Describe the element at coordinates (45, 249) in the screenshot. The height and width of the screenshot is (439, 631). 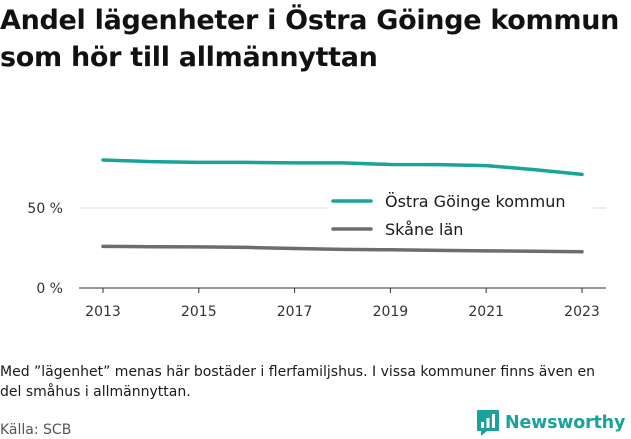
I see `y-axis-ticks: 0 % 50 %` at that location.